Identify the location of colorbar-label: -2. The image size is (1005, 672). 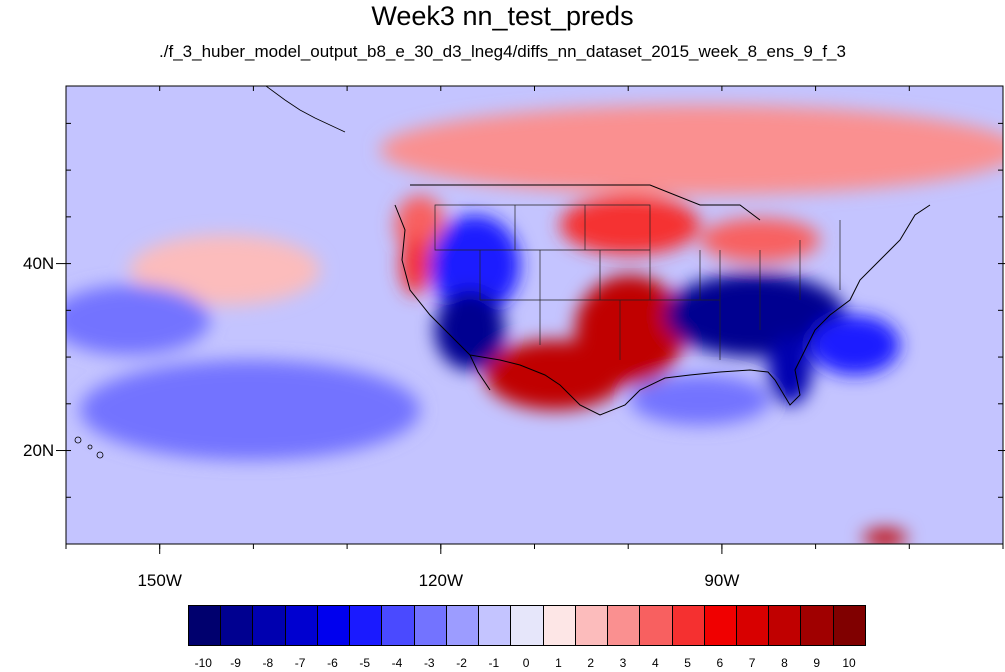
(461, 663).